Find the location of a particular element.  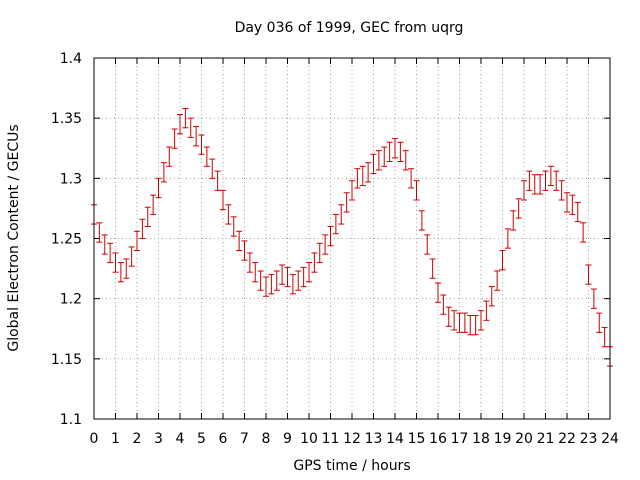

x-tick-label: 23 is located at coordinates (589, 439).